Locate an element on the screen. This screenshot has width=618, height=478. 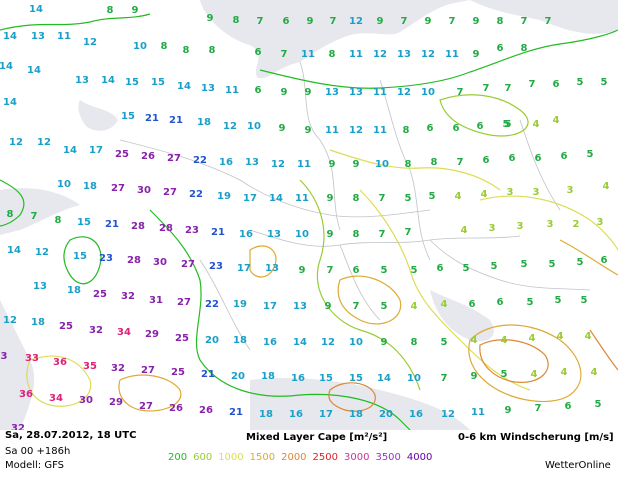
shear-value: 10 is located at coordinates (64, 184).